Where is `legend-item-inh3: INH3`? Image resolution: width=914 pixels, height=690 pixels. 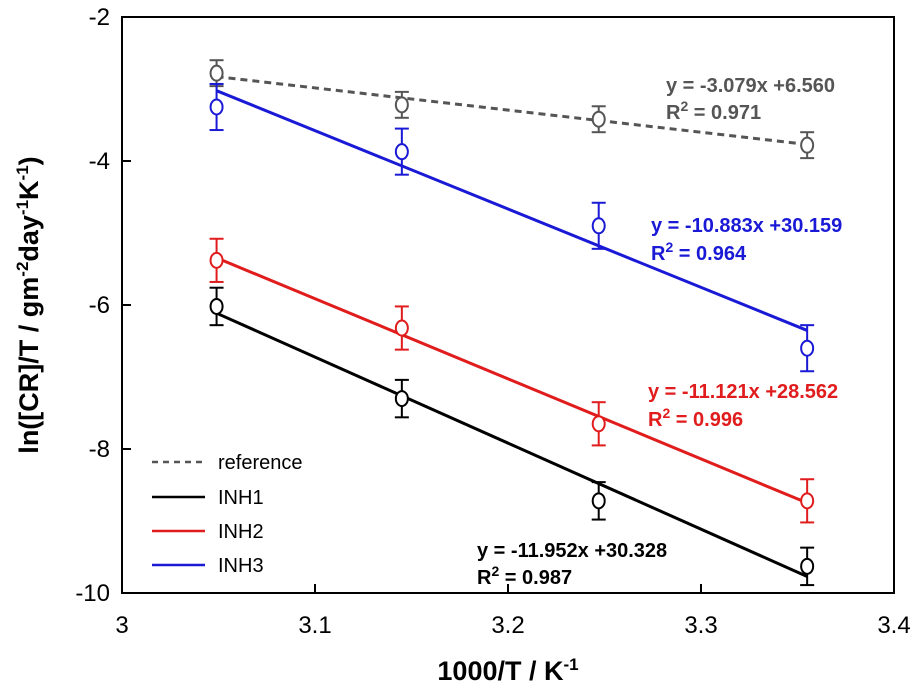 legend-item-inh3: INH3 is located at coordinates (208, 566).